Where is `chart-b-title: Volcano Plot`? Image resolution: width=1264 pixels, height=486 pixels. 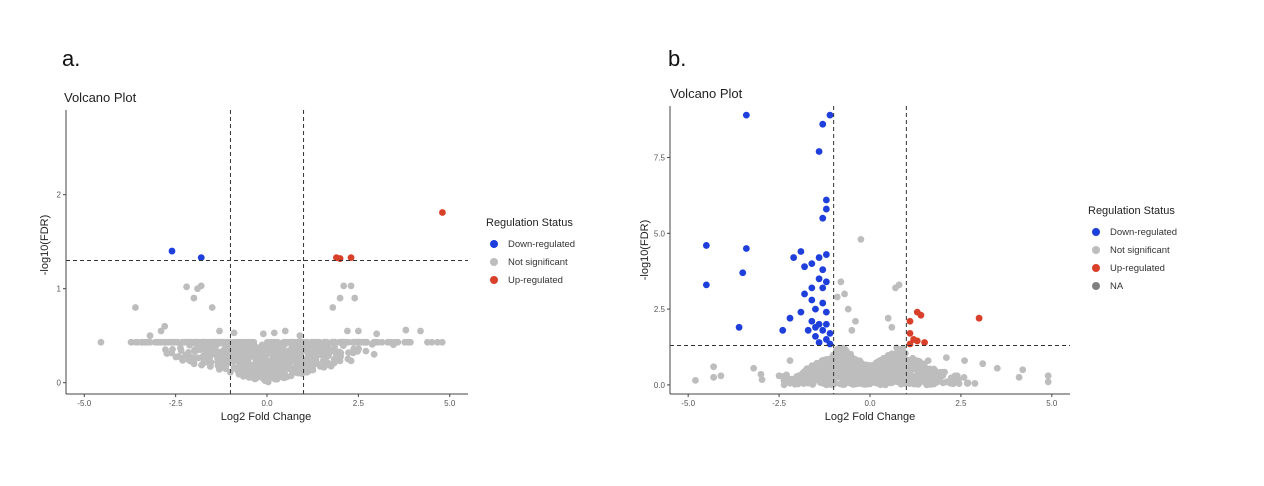
chart-b-title: Volcano Plot is located at coordinates (706, 93).